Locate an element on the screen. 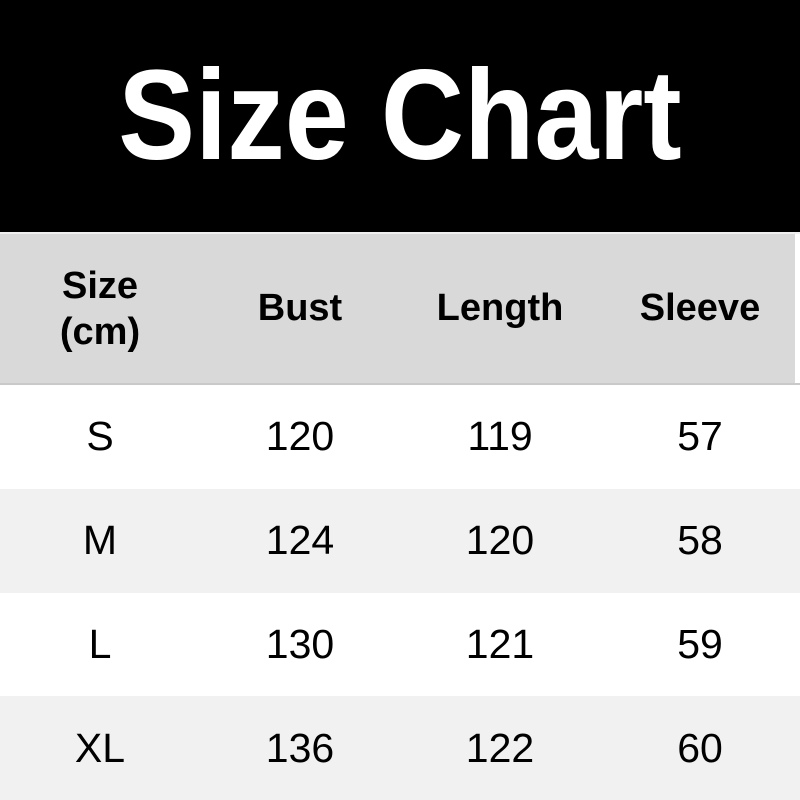  column-header-length: Length is located at coordinates (500, 308).